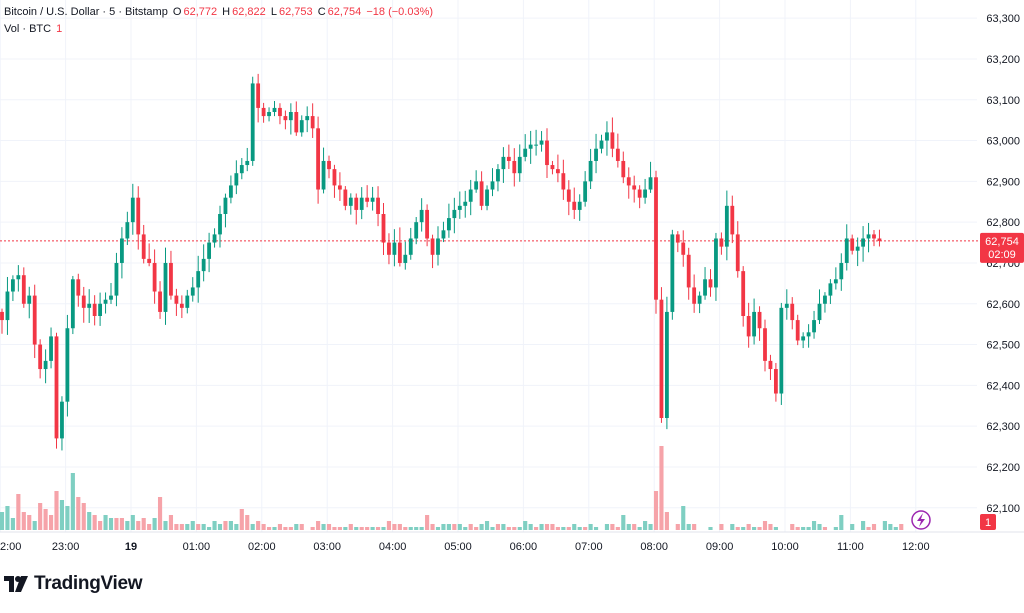  Describe the element at coordinates (73, 584) in the screenshot. I see `tradingview-logo: TradingView` at that location.